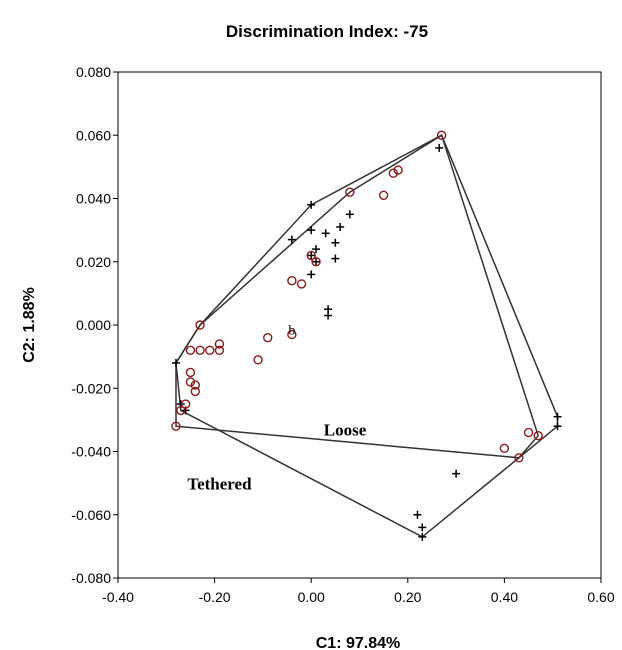 Image resolution: width=622 pixels, height=650 pixels. I want to click on annotation: b, so click(291, 330).